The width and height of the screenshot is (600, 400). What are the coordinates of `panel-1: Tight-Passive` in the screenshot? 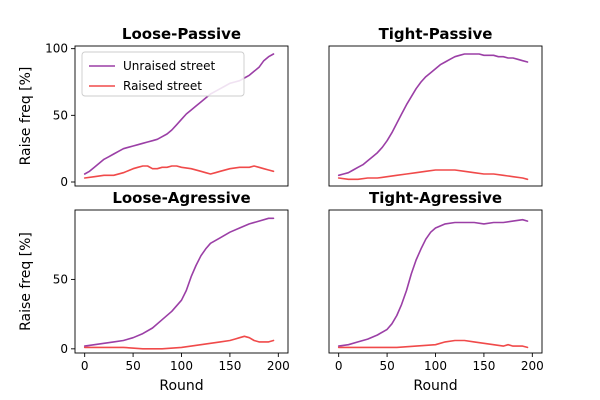 It's located at (435, 106).